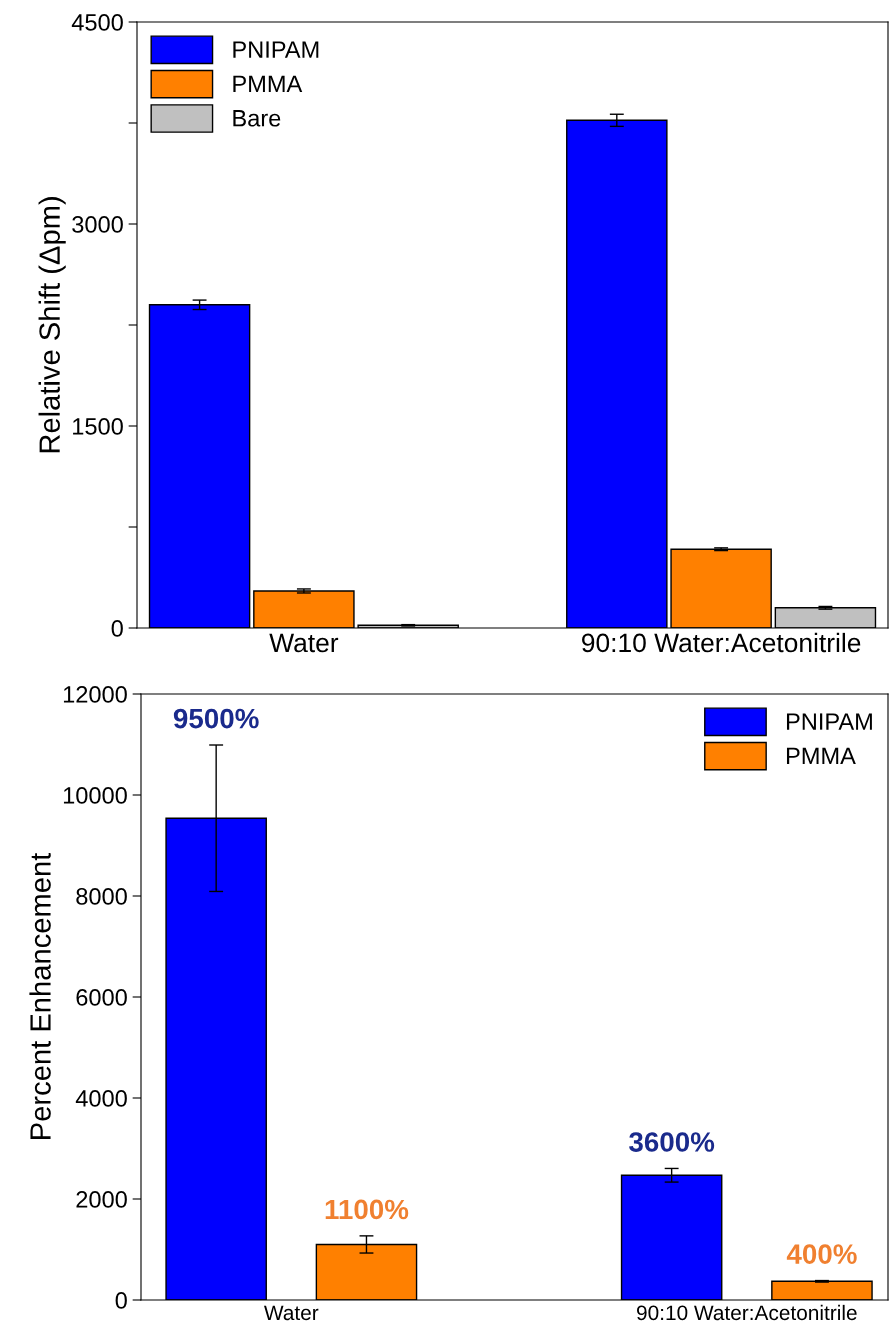 This screenshot has height=1336, width=893. What do you see at coordinates (40, 995) in the screenshot?
I see `y-axis-title: Percent Enhancement` at bounding box center [40, 995].